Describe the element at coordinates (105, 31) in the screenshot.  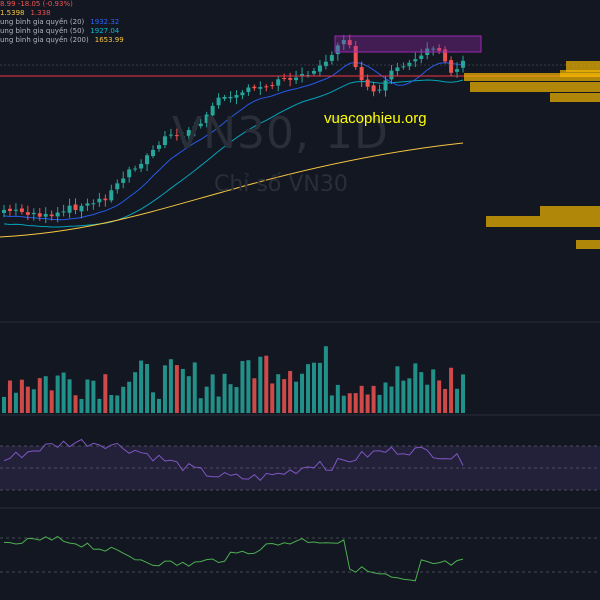
I see `ma50-value: 1927.04` at that location.